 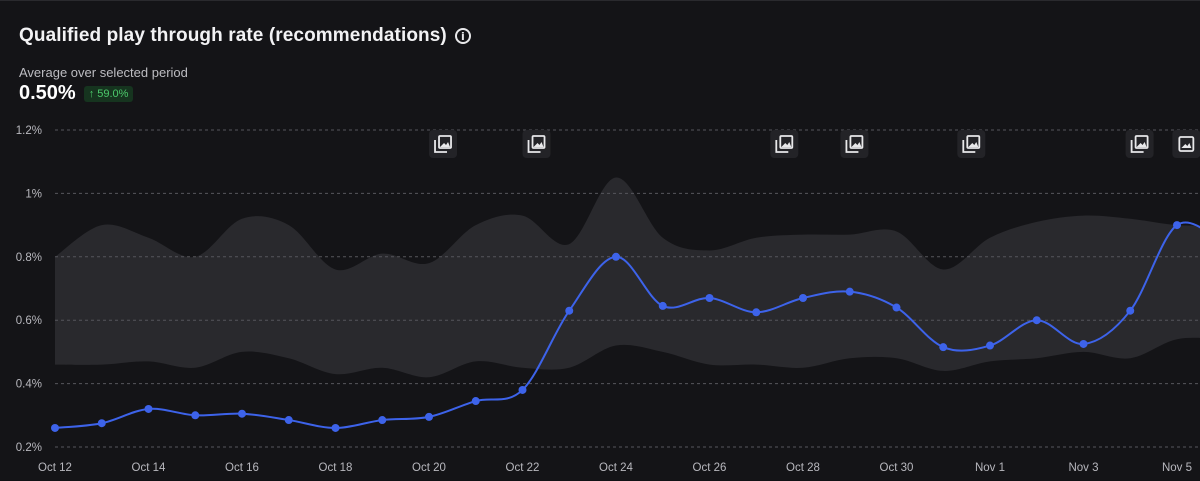 What do you see at coordinates (47, 93) in the screenshot?
I see `average-value: 0.50%` at bounding box center [47, 93].